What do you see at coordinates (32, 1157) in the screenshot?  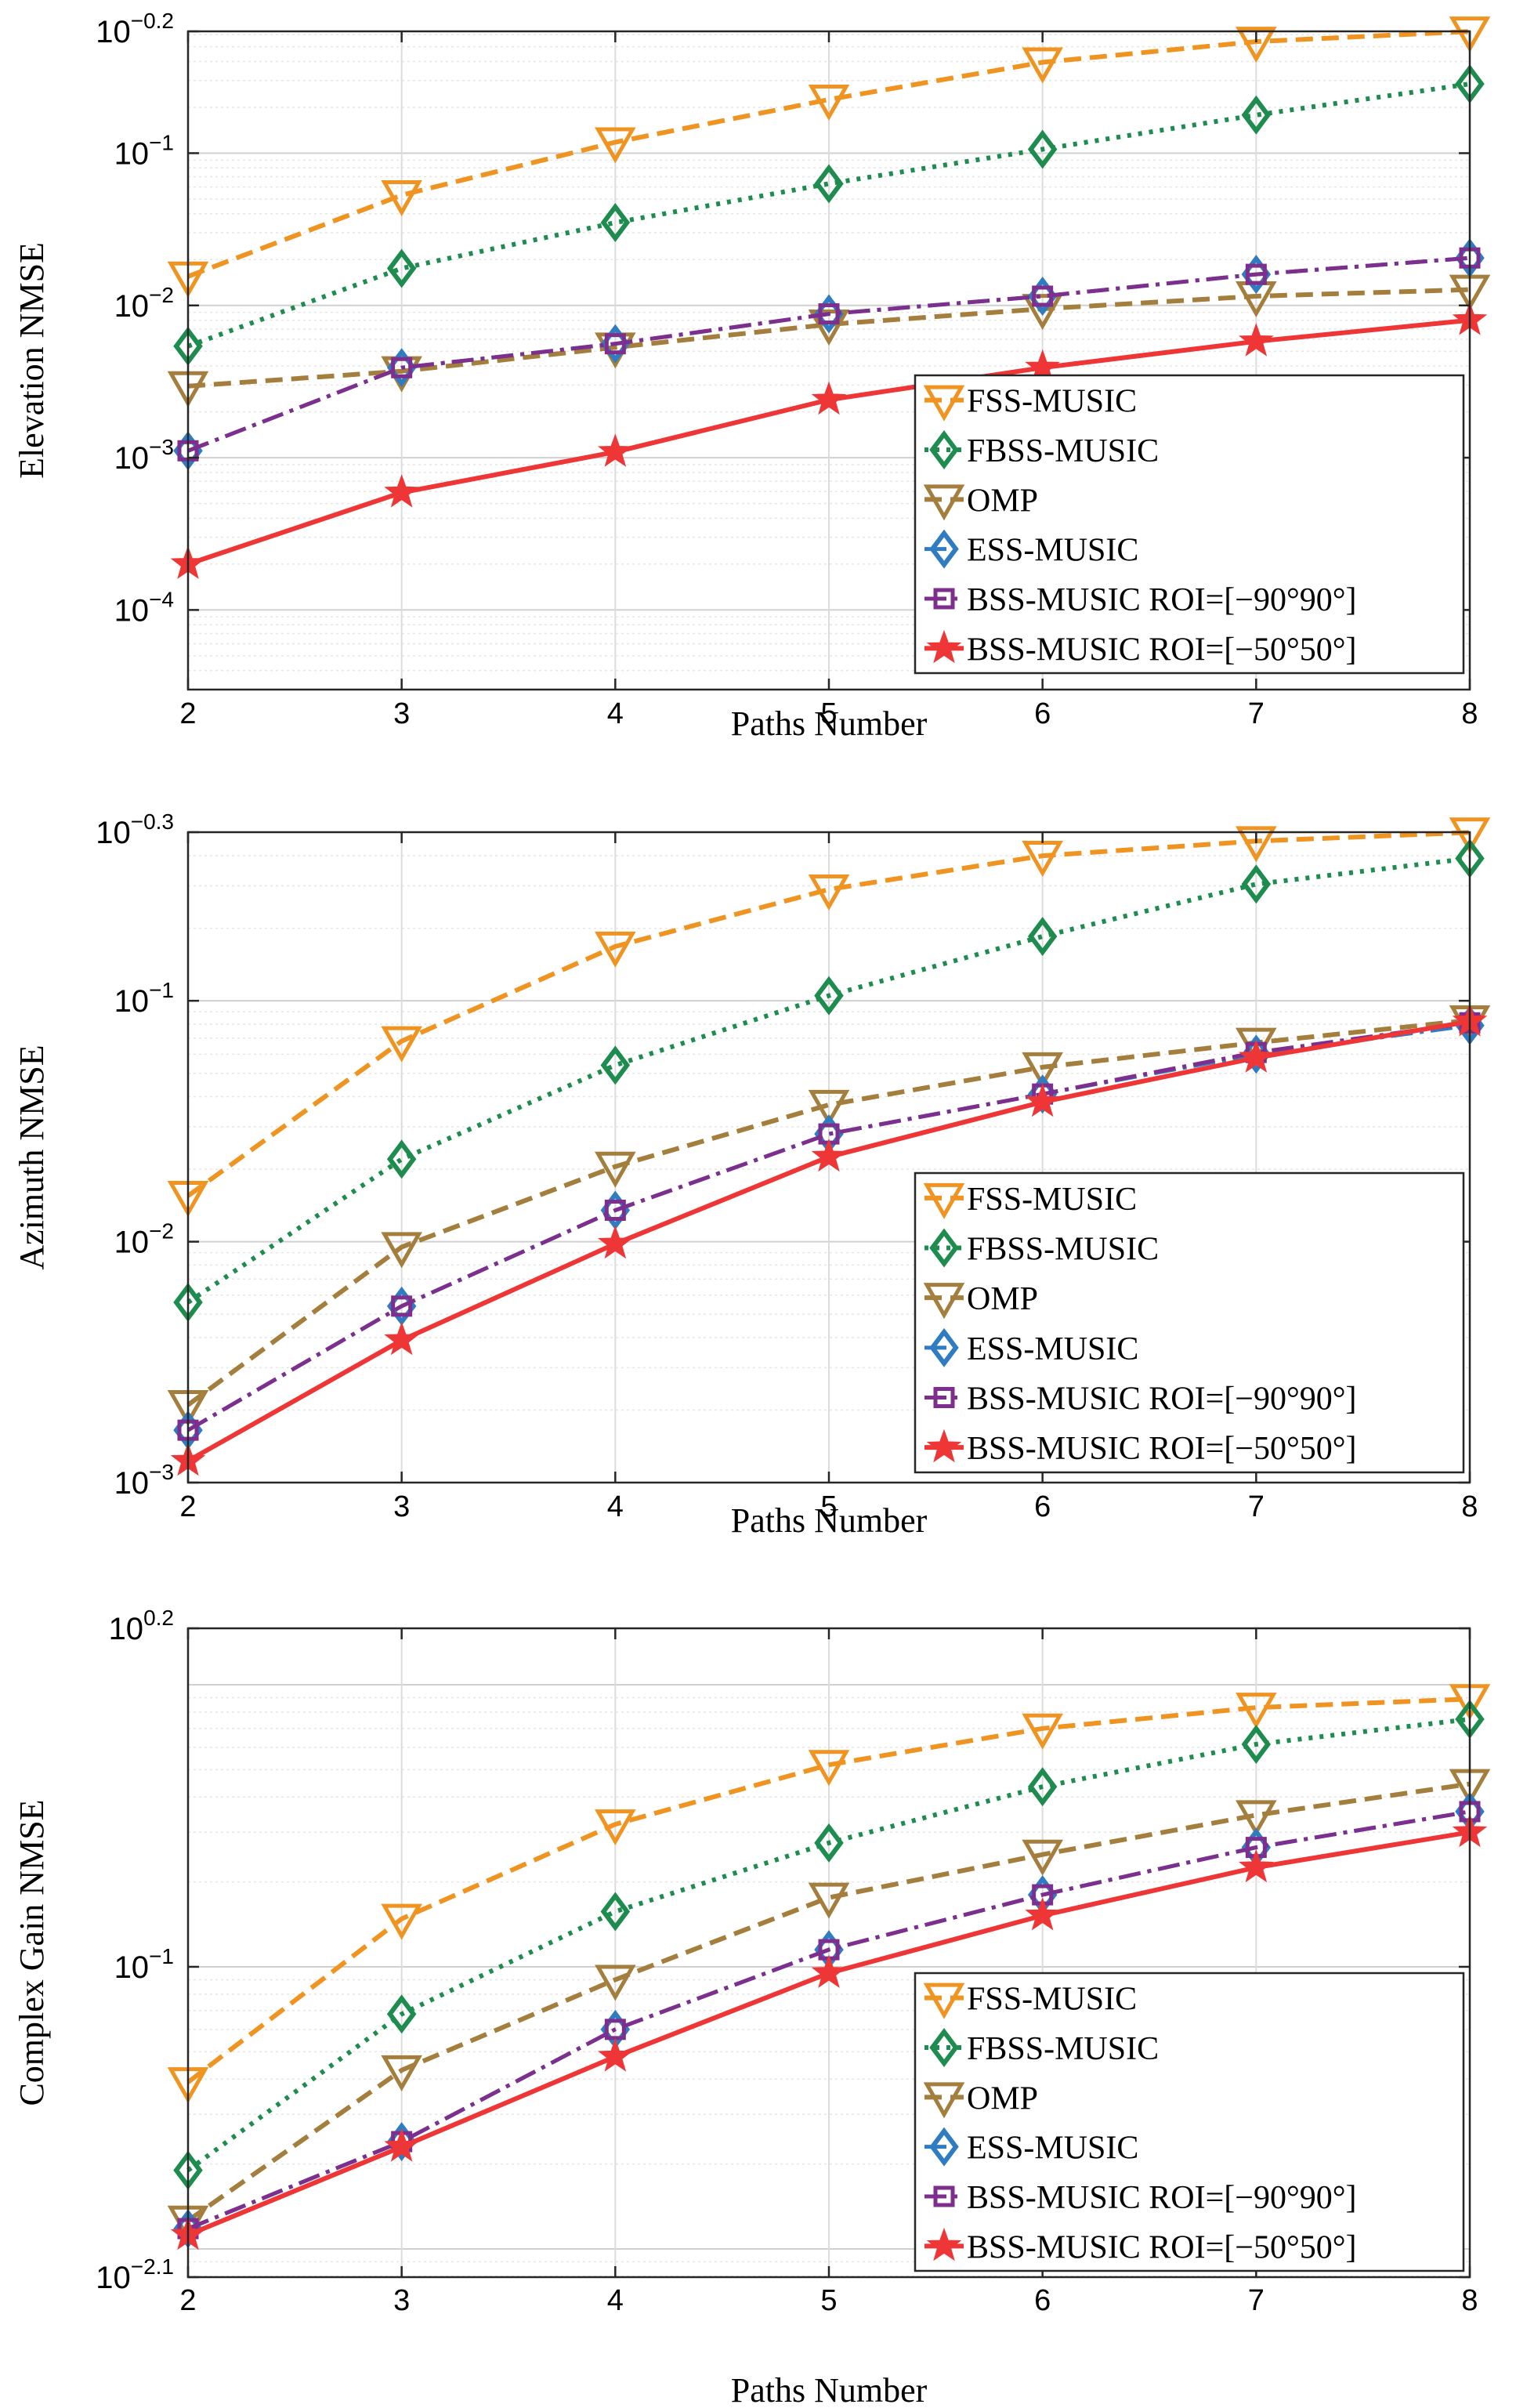 I see `y-axis-label: Azimuth NMSE` at bounding box center [32, 1157].